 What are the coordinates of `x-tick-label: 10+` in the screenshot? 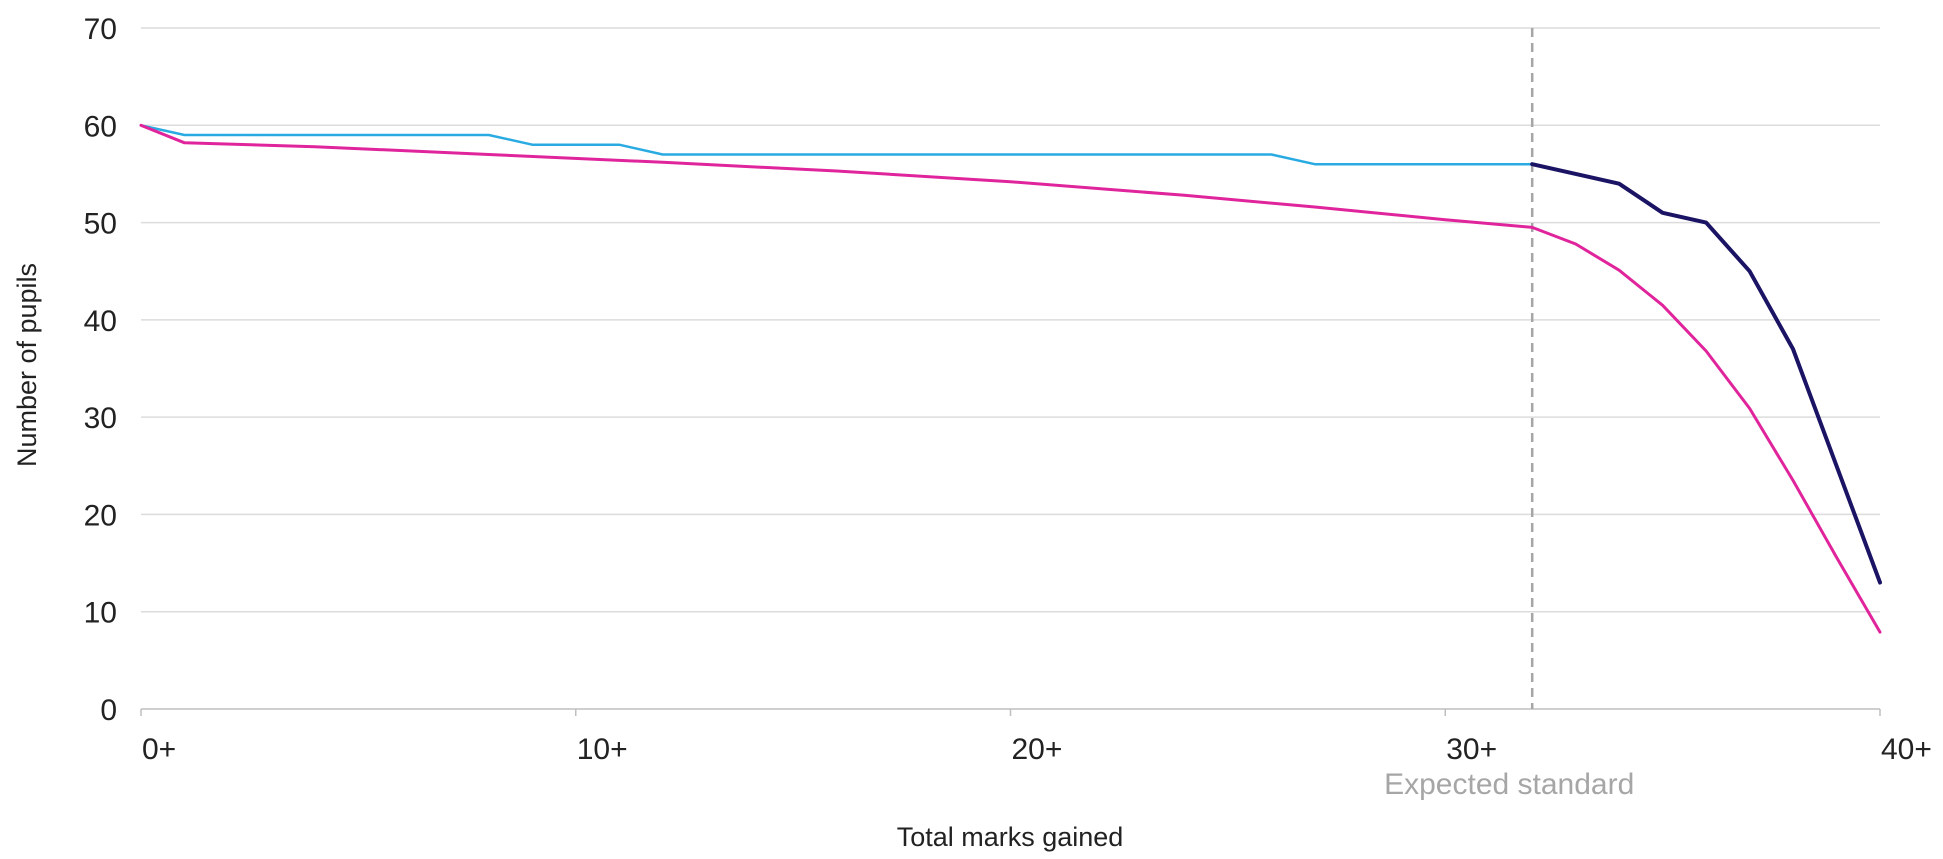 It's located at (602, 749).